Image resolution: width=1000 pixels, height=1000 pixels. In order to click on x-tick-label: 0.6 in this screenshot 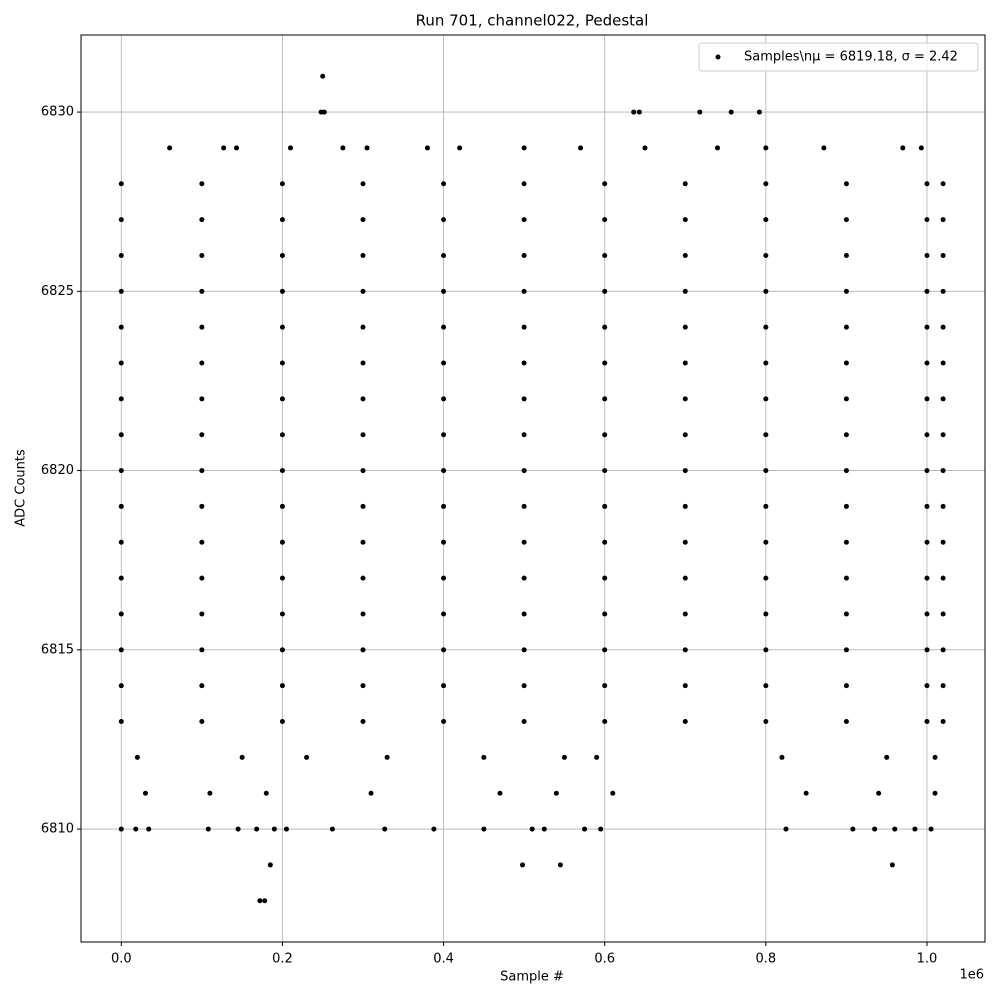, I will do `click(604, 959)`.